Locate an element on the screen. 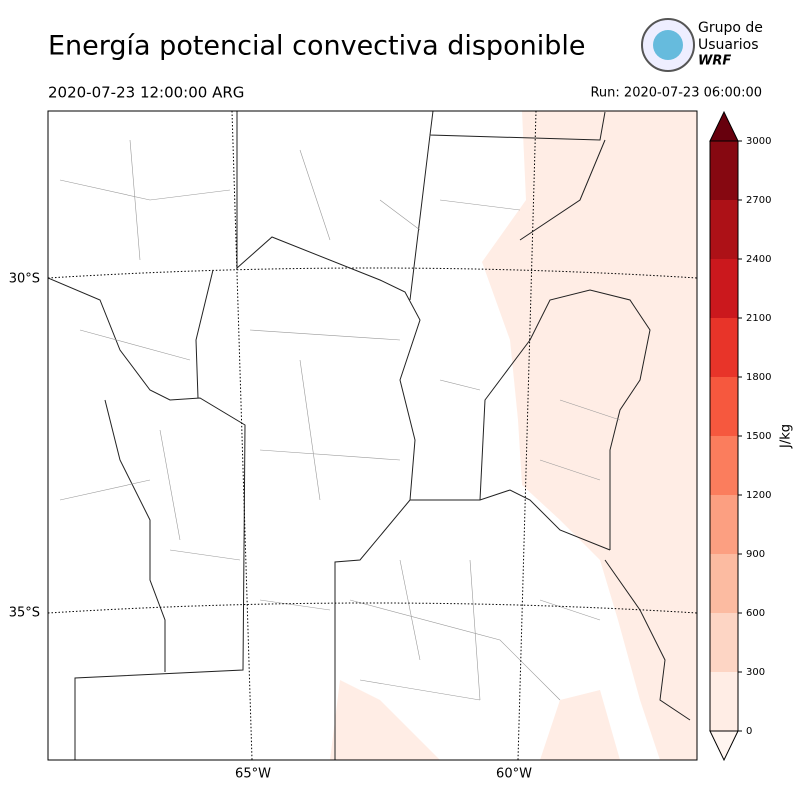  logo: Grupo de Usuarios WRF is located at coordinates (702, 45).